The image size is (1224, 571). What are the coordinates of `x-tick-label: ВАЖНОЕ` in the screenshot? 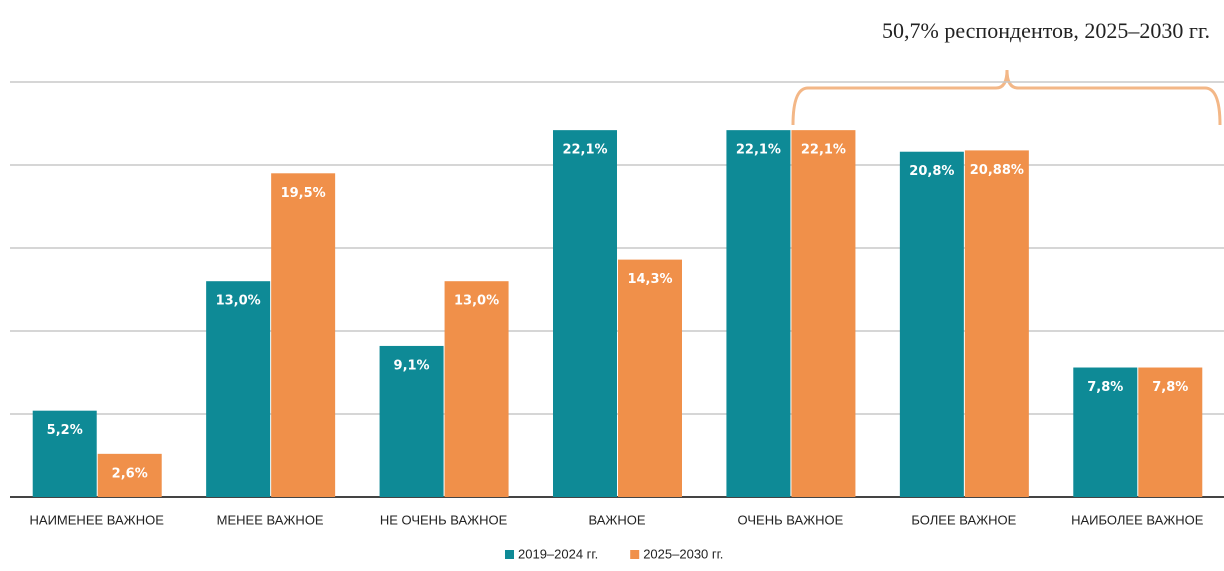 It's located at (616, 519).